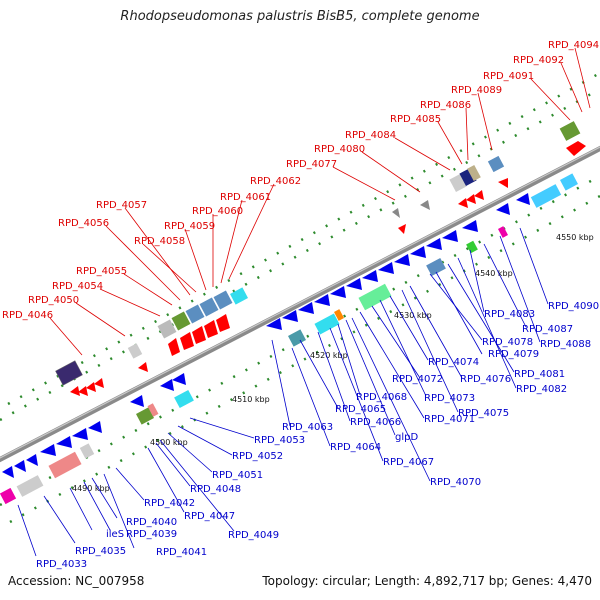 This screenshot has height=600, width=600. What do you see at coordinates (245, 197) in the screenshot?
I see `gene-label-rpd-4061: RPD_4061` at bounding box center [245, 197].